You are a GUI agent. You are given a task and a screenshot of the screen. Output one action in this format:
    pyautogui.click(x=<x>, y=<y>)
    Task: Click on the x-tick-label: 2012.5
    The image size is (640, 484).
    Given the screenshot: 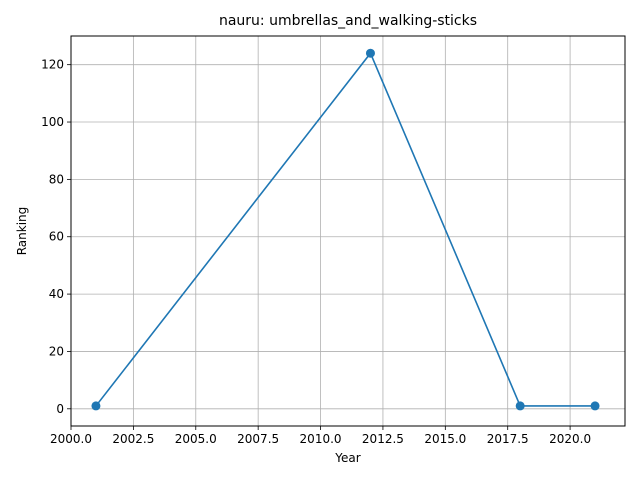 What is the action you would take?
    pyautogui.click(x=383, y=439)
    